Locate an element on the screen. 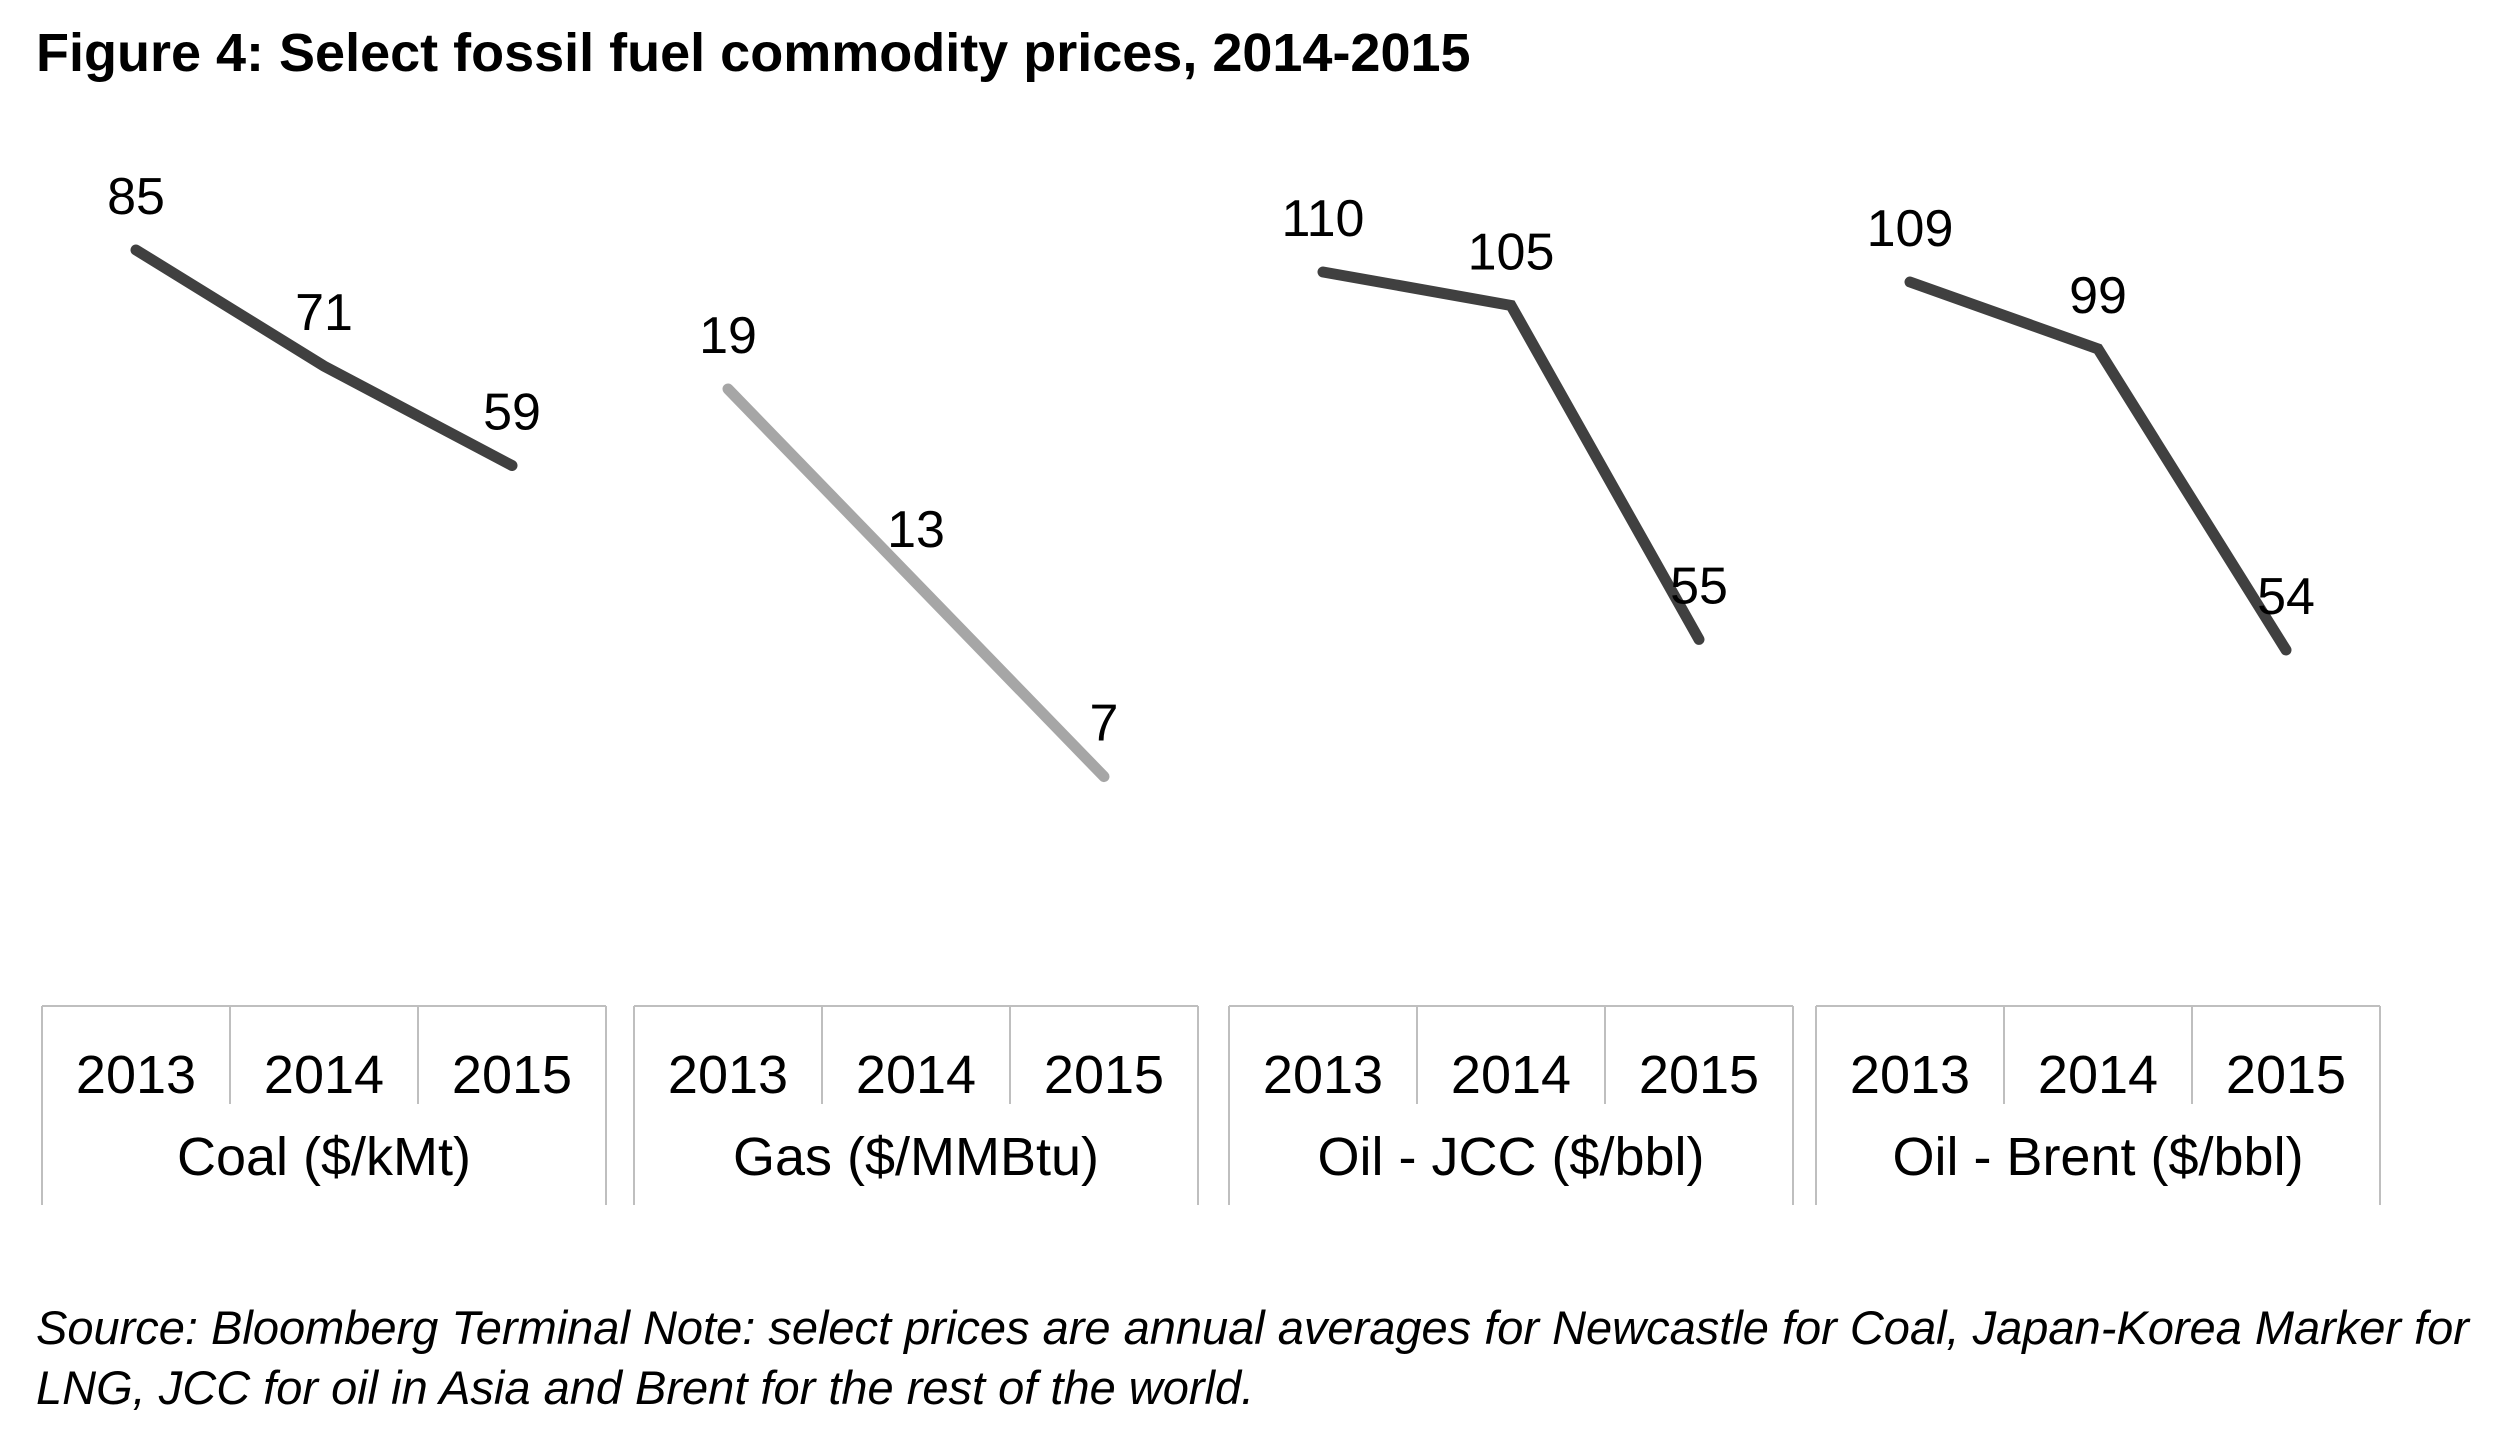 This screenshot has width=2516, height=1441. series-name-label: Gas ($/MMBtu) is located at coordinates (916, 1157).